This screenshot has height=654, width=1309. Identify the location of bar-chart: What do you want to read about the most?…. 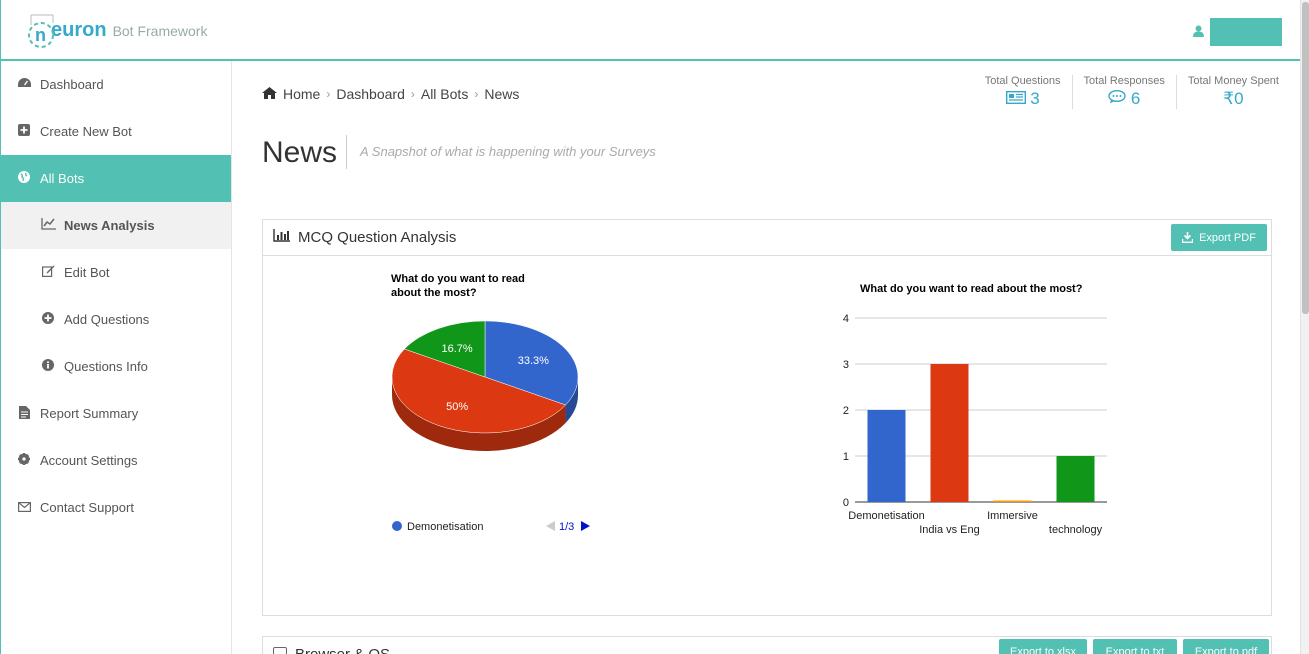
(975, 409).